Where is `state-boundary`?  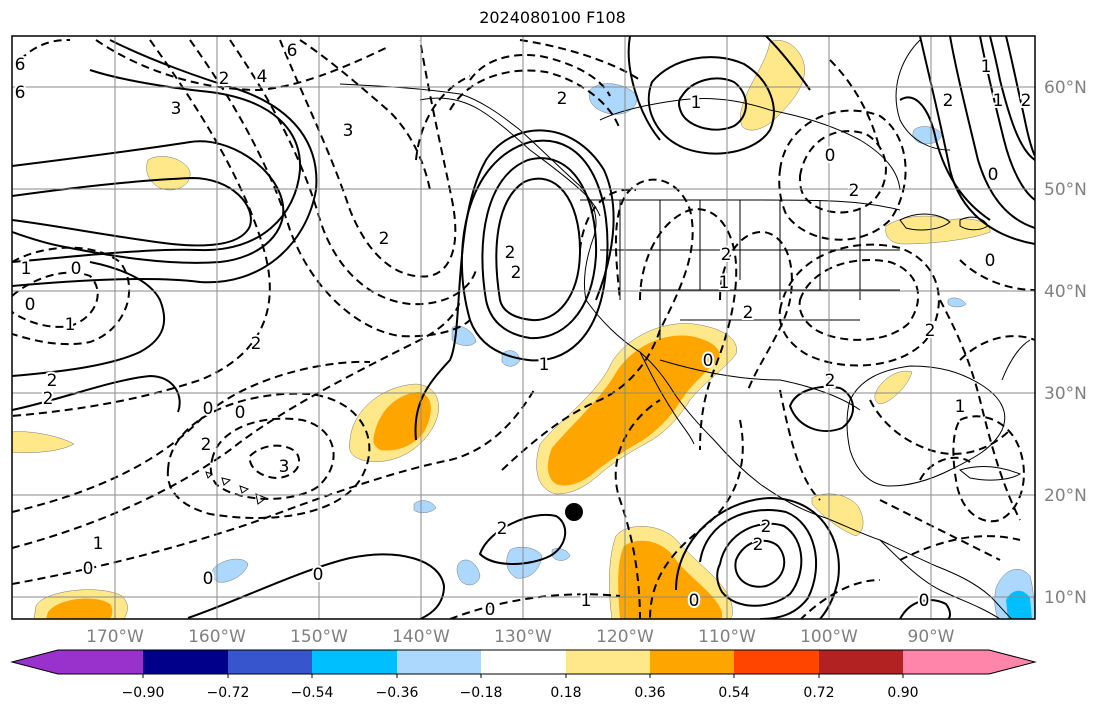 state-boundary is located at coordinates (750, 270).